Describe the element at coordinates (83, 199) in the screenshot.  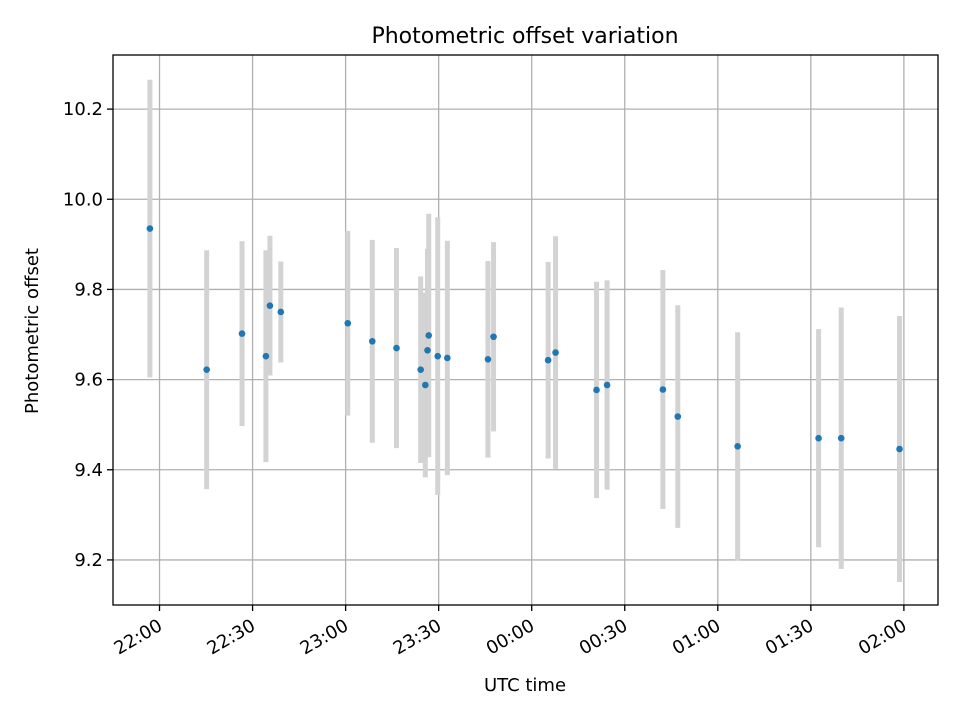
I see `y-tick-label: 10.0` at that location.